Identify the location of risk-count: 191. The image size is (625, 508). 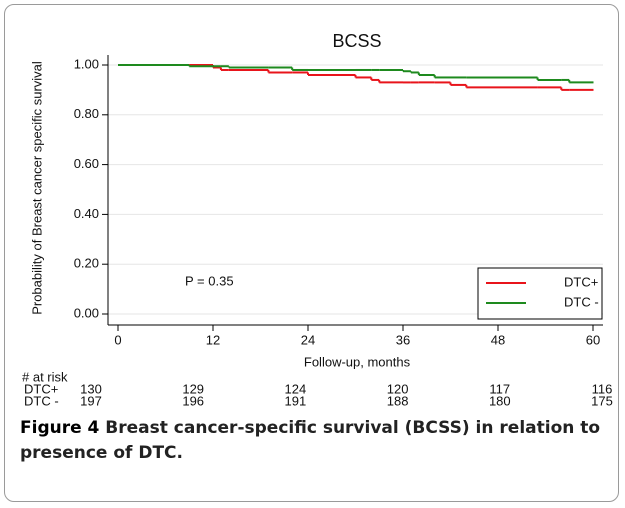
(296, 400).